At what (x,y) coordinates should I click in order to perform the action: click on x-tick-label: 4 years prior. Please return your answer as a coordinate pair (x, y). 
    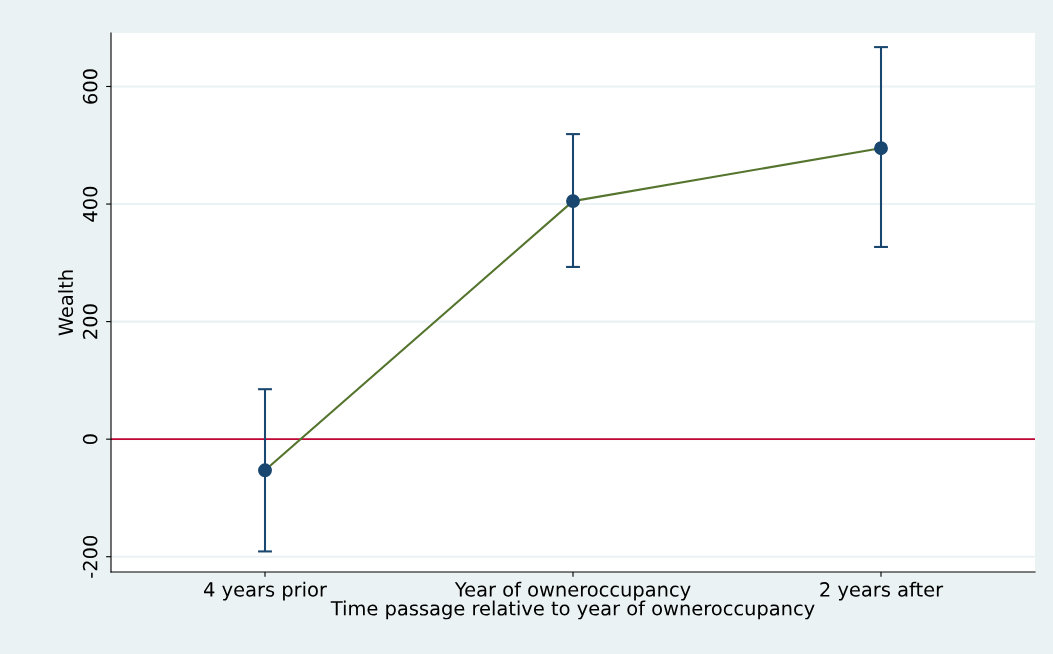
    Looking at the image, I should click on (265, 591).